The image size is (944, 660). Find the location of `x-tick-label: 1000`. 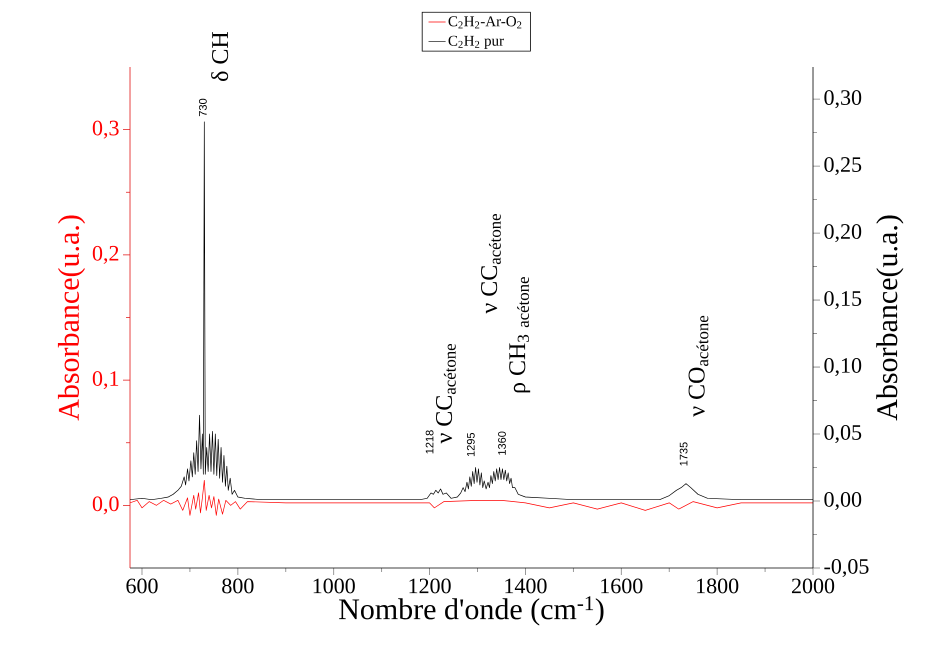

x-tick-label: 1000 is located at coordinates (334, 586).